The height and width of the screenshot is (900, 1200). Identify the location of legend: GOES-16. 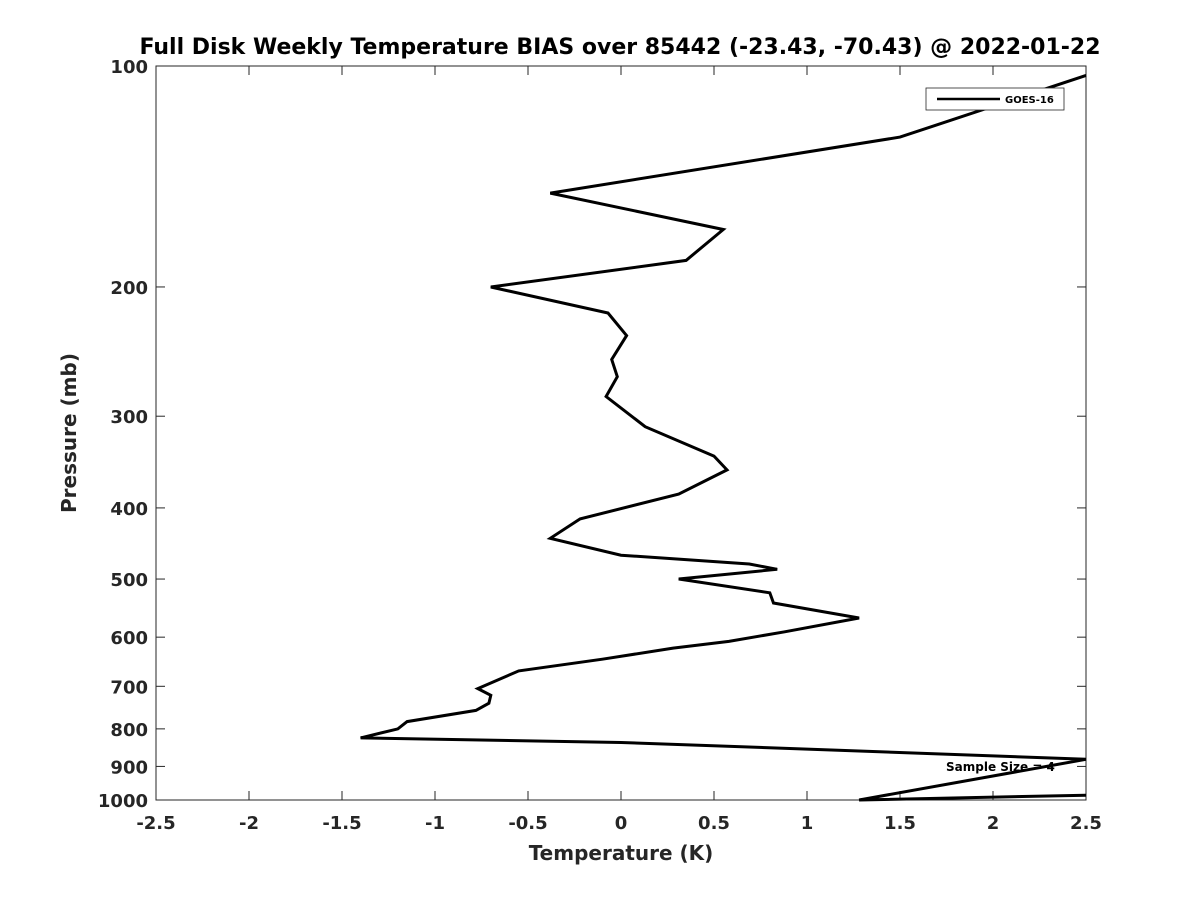
(995, 99).